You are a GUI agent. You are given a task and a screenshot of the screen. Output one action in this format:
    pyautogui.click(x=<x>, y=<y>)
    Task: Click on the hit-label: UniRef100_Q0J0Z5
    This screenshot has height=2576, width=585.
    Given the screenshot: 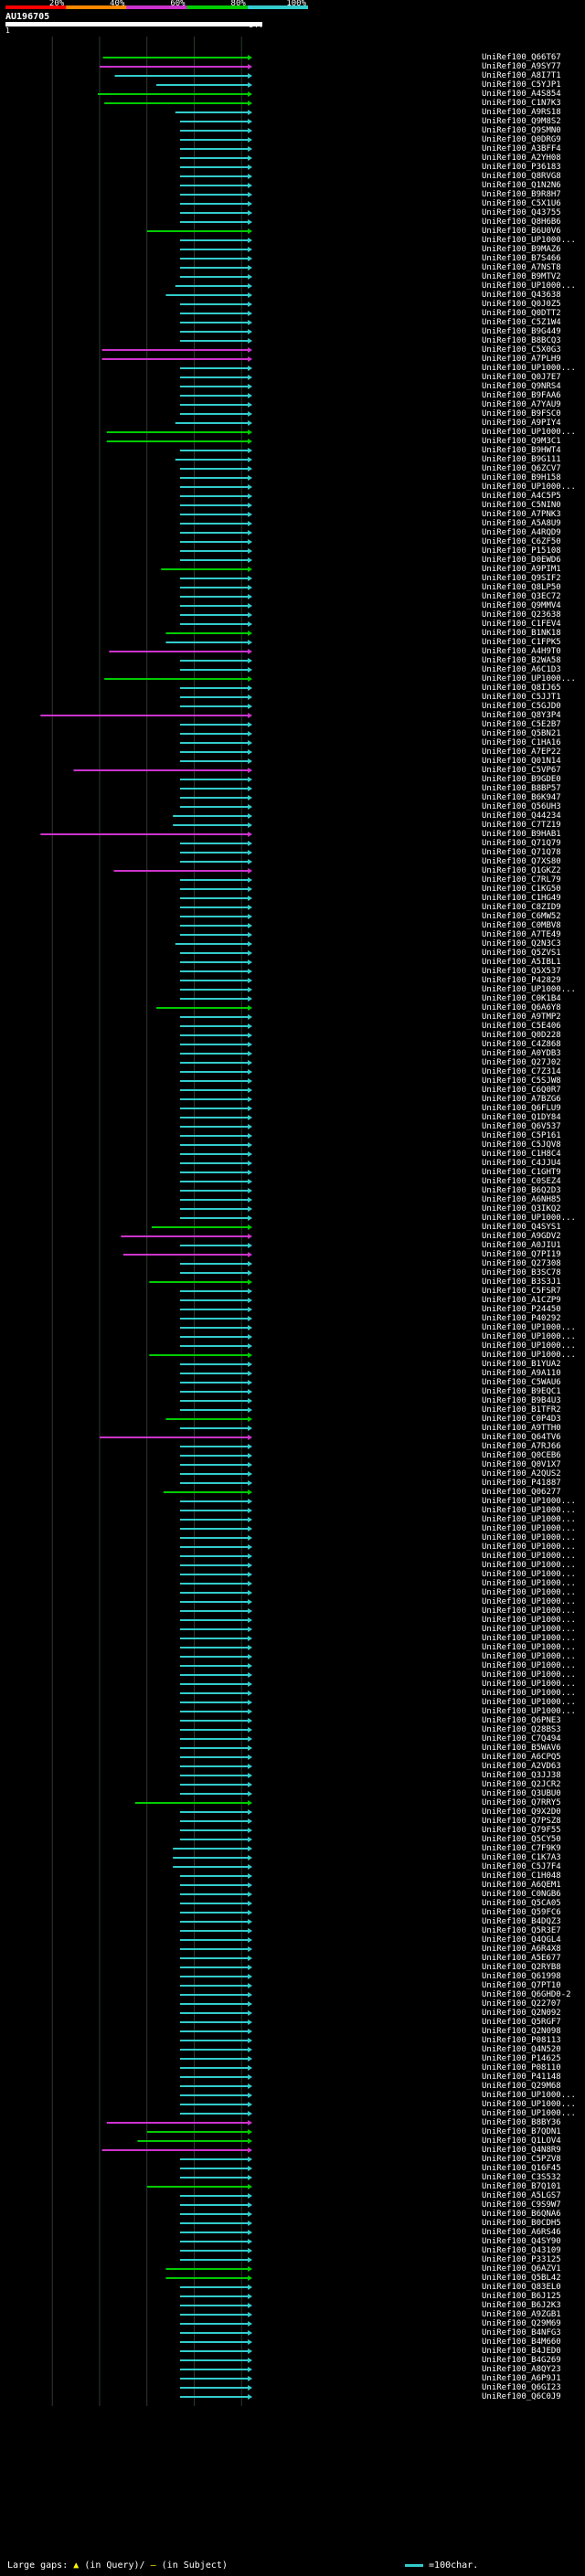 What is the action you would take?
    pyautogui.click(x=521, y=304)
    